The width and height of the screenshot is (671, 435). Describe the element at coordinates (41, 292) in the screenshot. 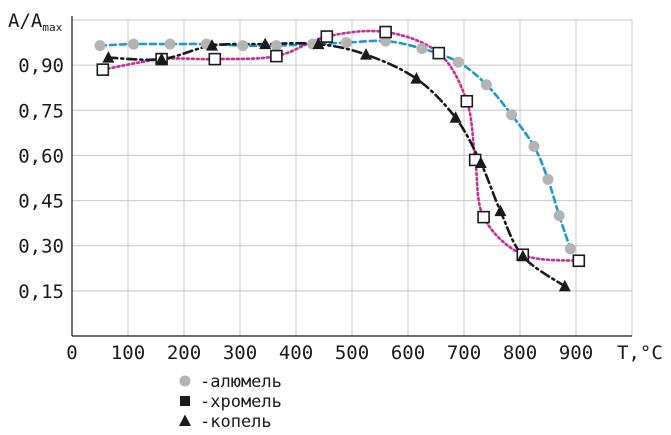

I see `y-tick-label: 0,15` at that location.